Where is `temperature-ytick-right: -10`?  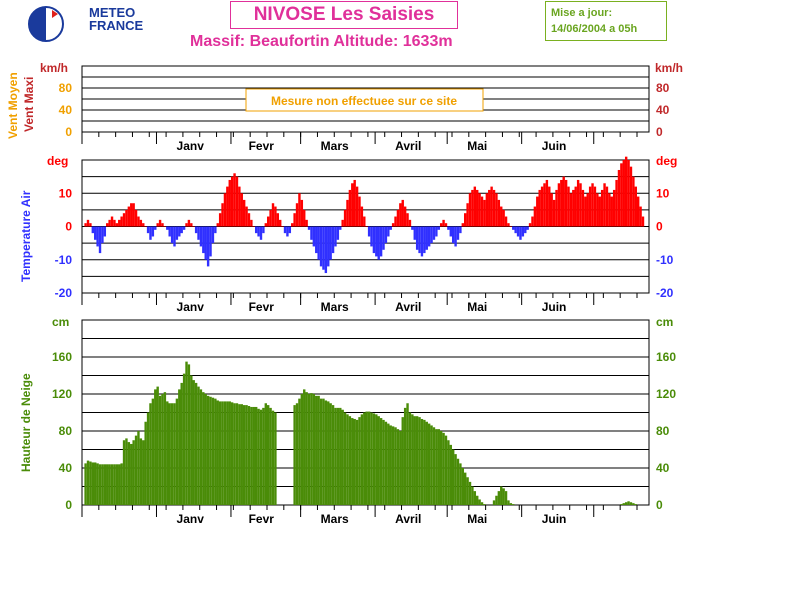 temperature-ytick-right: -10 is located at coordinates (665, 260).